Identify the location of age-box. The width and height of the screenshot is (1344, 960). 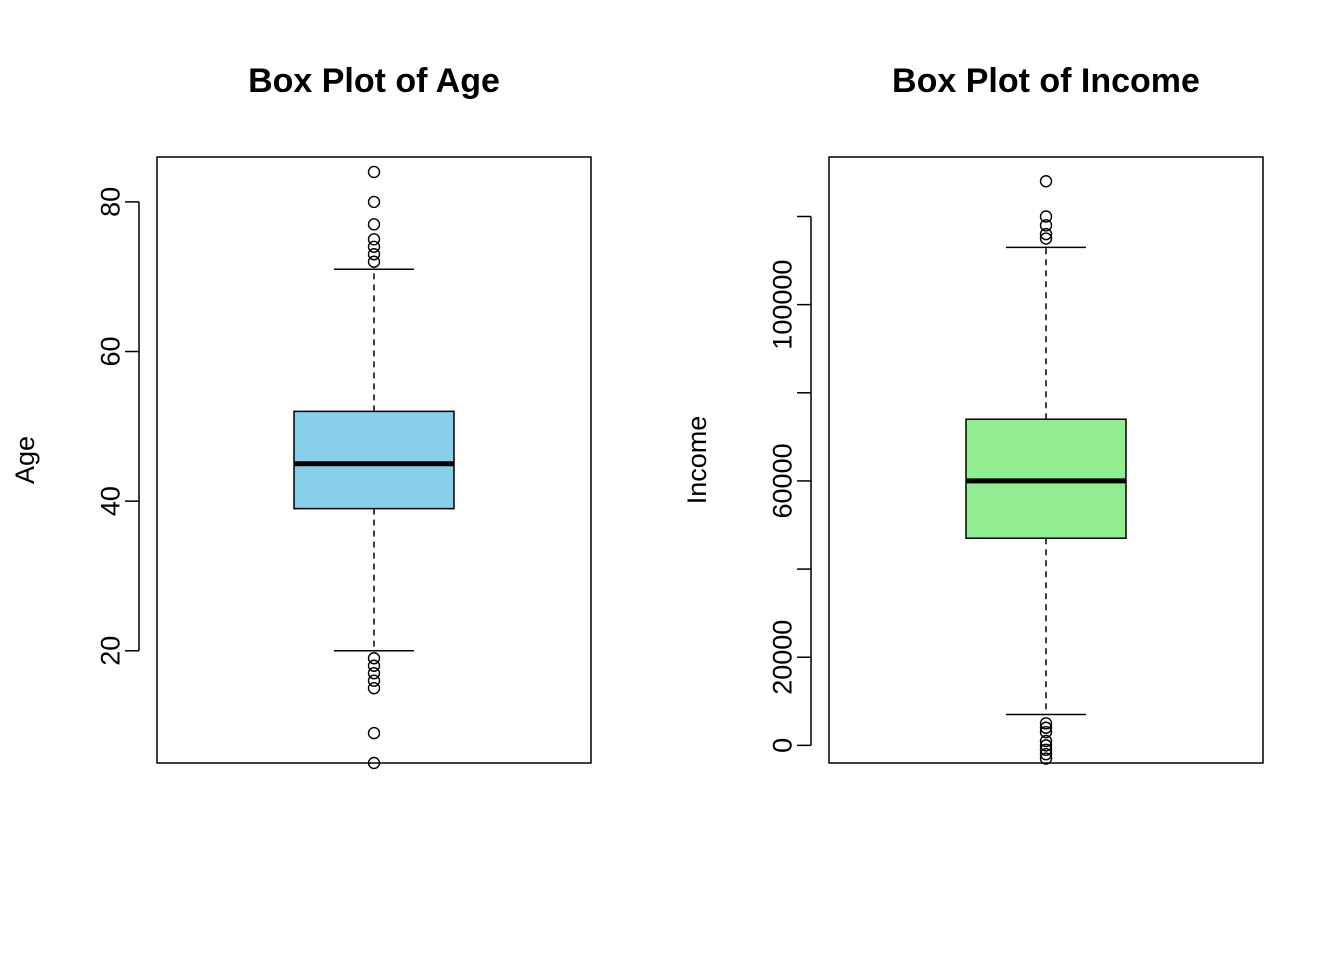
(374, 460).